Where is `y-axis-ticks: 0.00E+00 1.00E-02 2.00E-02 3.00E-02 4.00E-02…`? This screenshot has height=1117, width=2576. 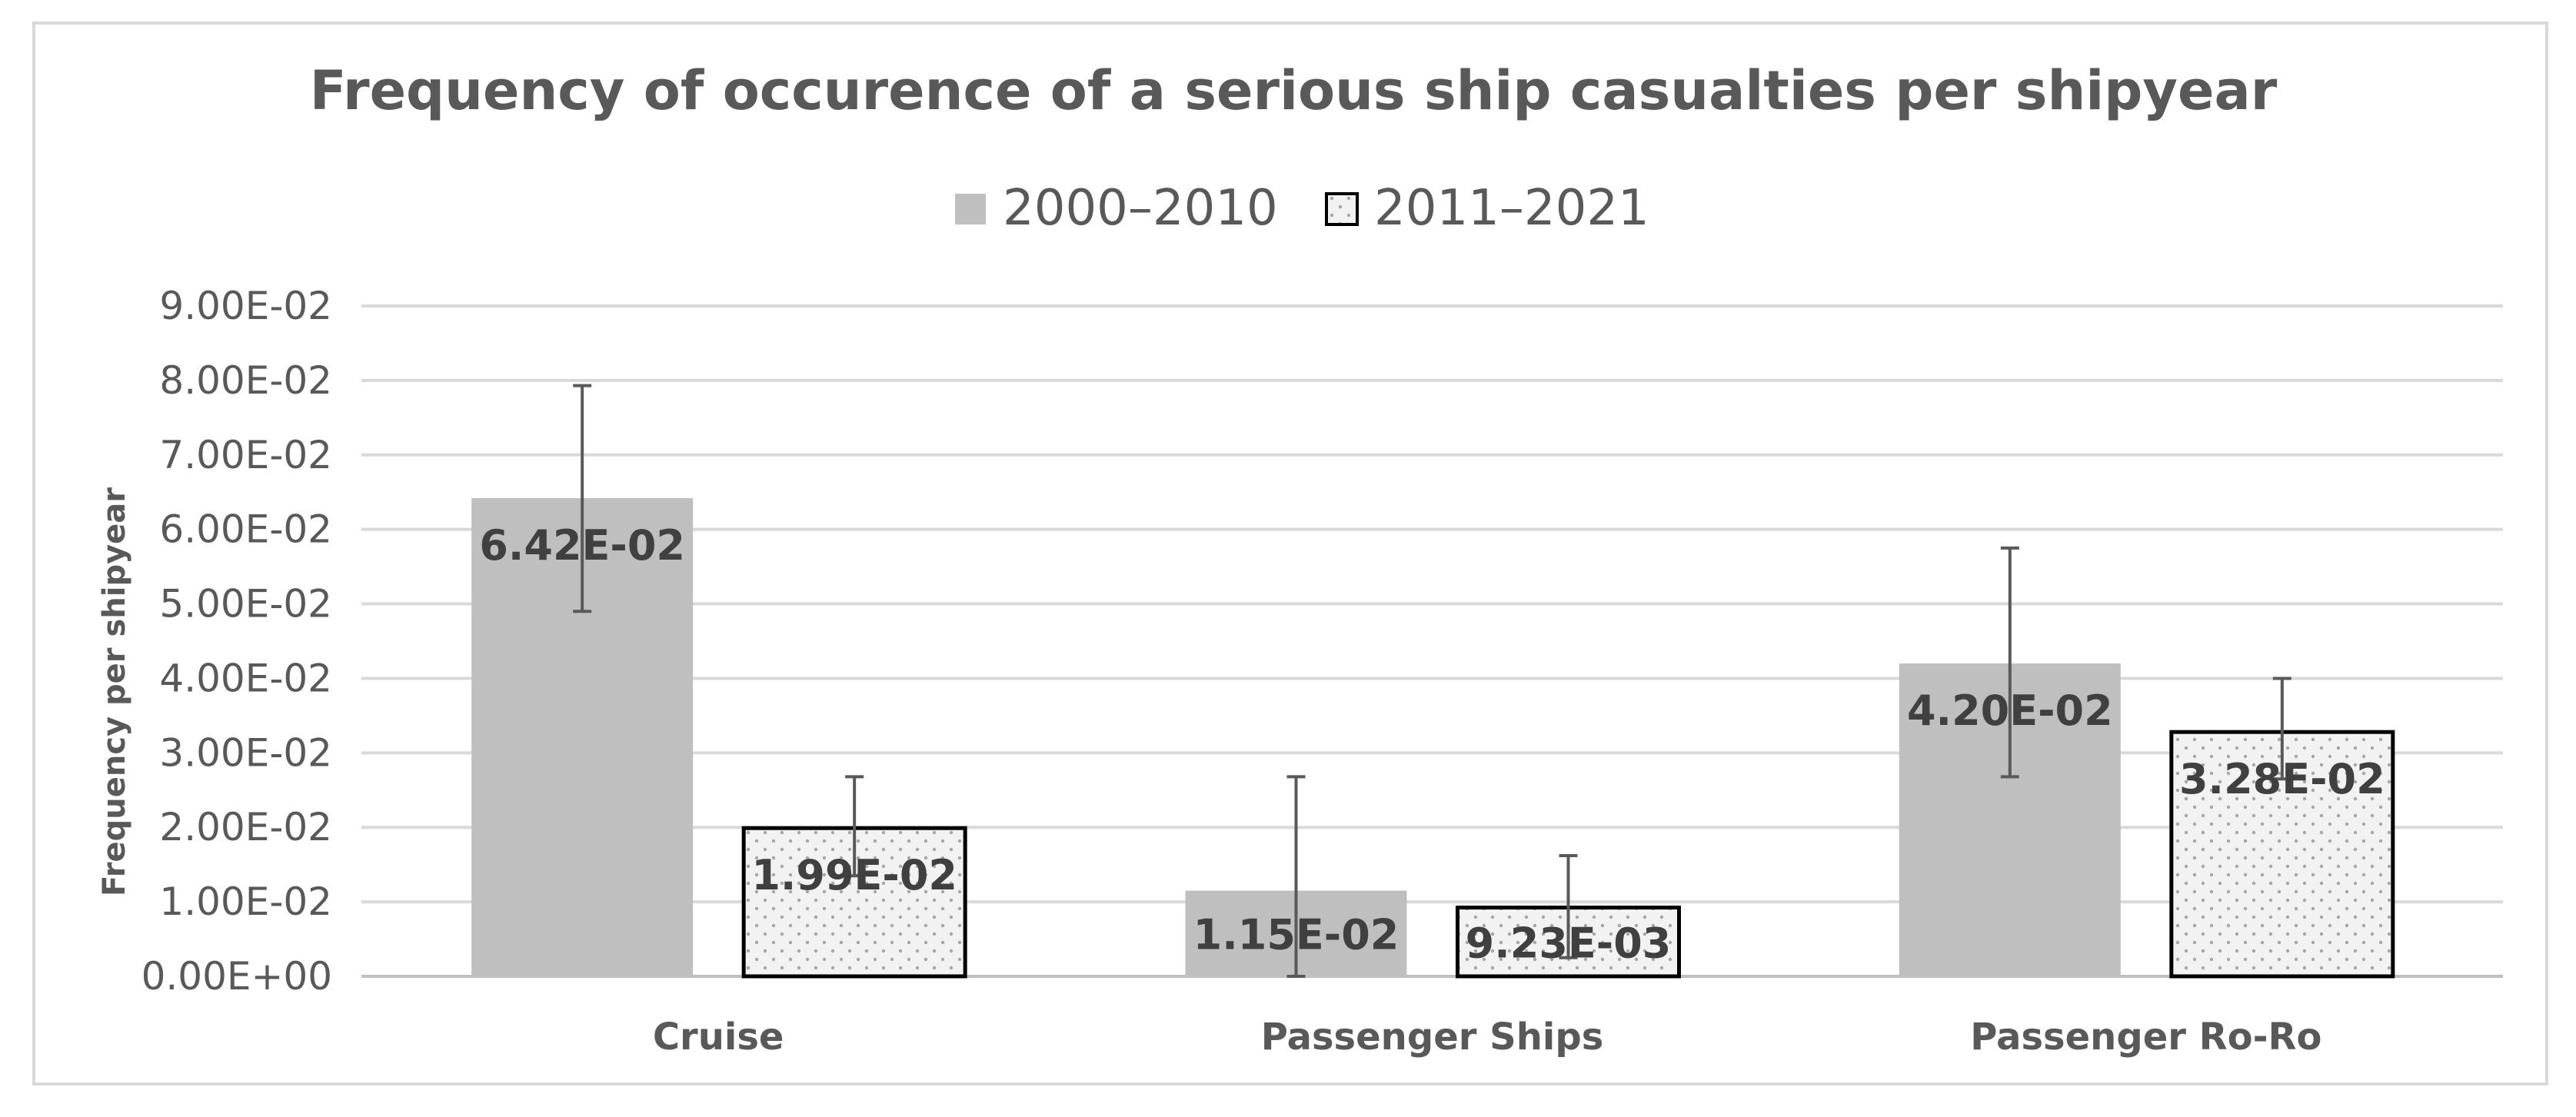 y-axis-ticks: 0.00E+00 1.00E-02 2.00E-02 3.00E-02 4.00E-02… is located at coordinates (237, 642).